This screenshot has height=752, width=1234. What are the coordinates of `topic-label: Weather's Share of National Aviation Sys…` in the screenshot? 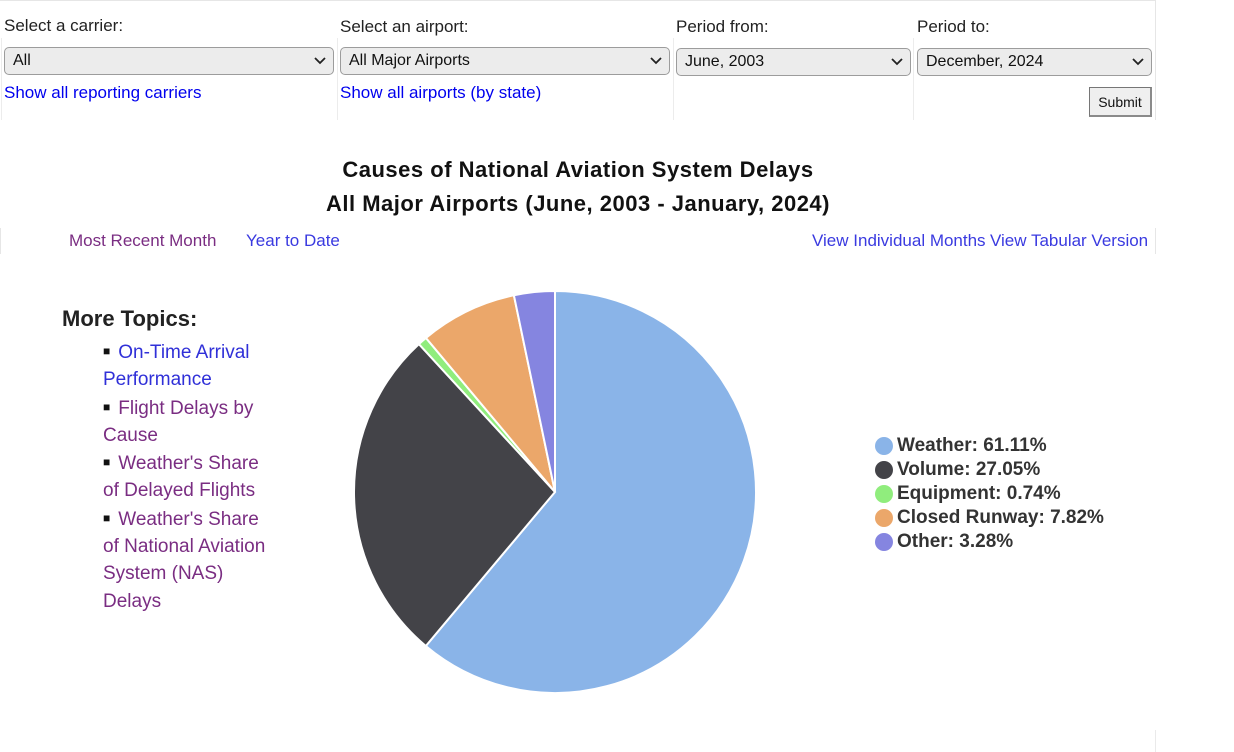 It's located at (184, 560).